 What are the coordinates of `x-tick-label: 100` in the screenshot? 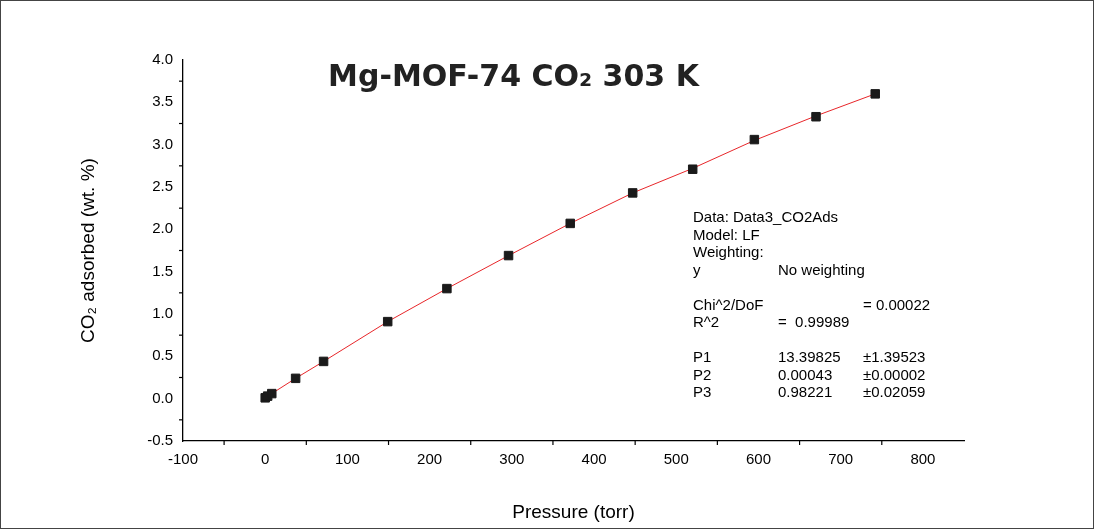 It's located at (347, 459).